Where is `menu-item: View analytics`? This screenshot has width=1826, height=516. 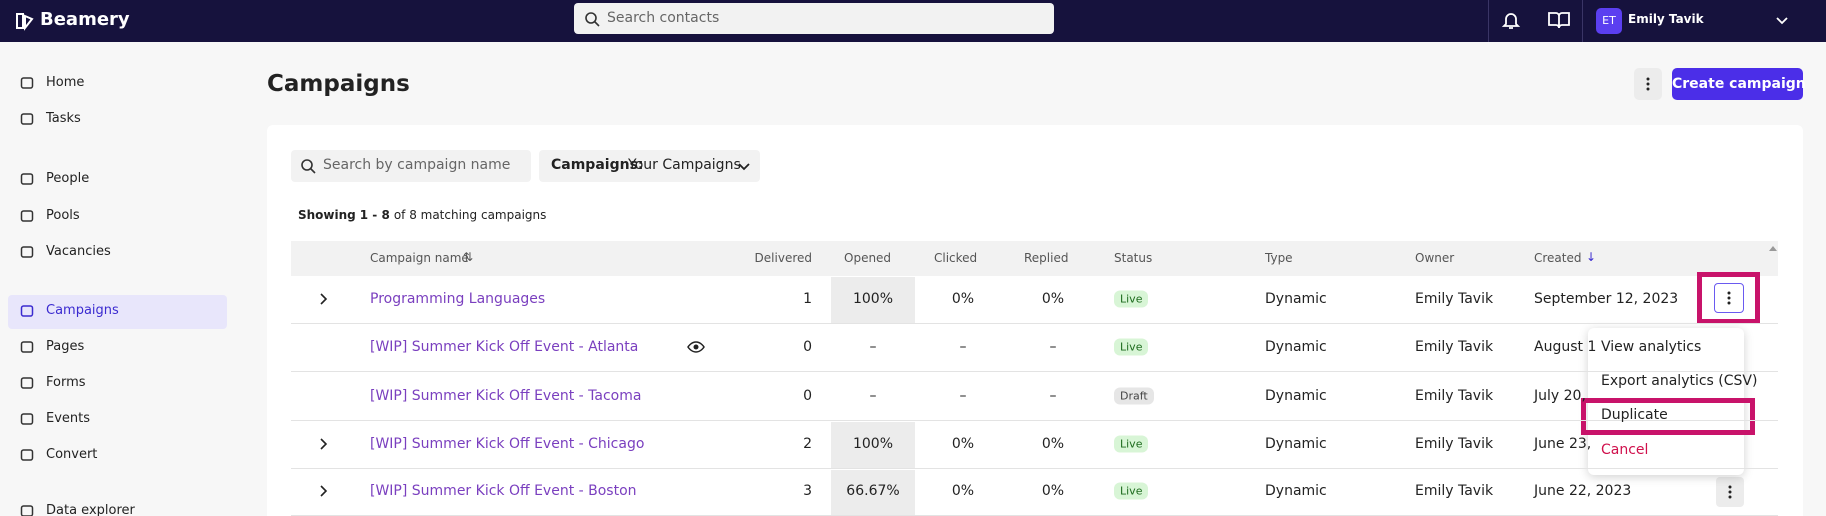 menu-item: View analytics is located at coordinates (1651, 347).